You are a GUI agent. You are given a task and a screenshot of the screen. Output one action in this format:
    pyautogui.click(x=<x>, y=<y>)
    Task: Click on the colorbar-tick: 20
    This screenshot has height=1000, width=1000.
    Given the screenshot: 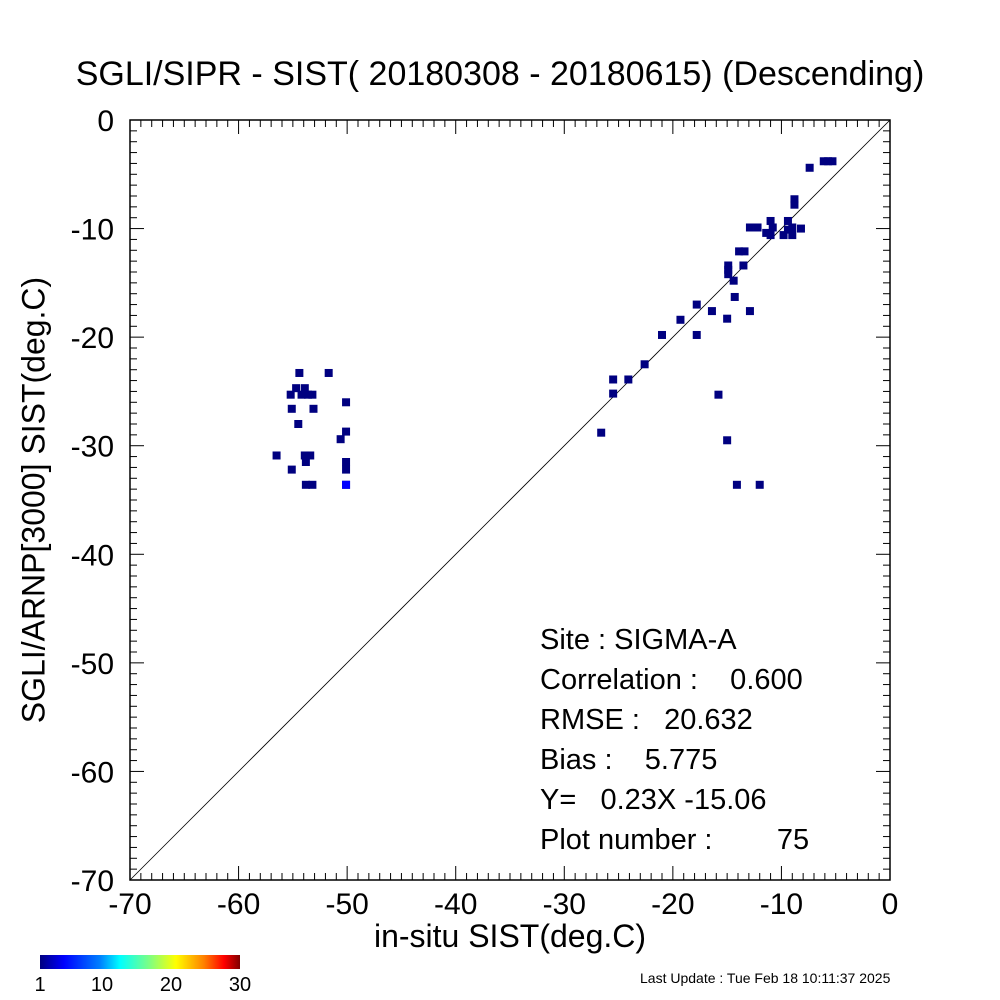 What is the action you would take?
    pyautogui.click(x=171, y=985)
    